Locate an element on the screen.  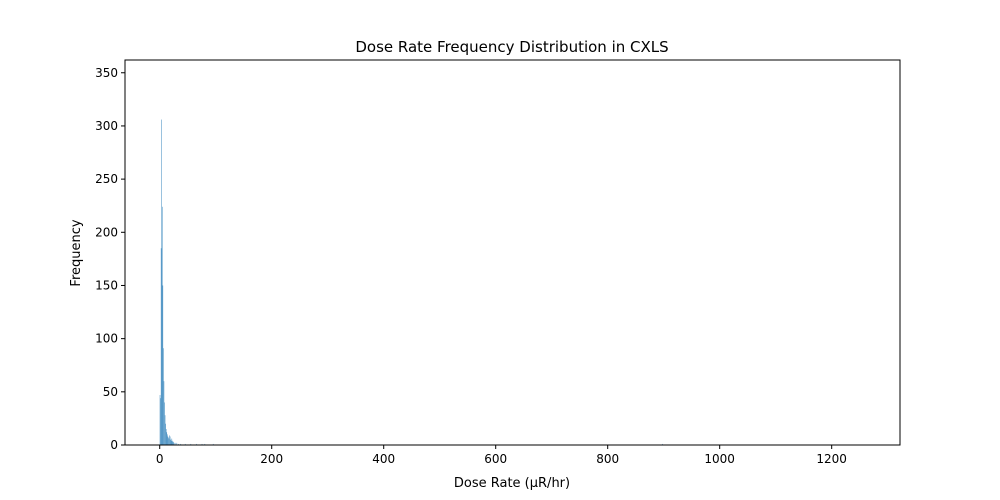
x-tick-label: 800 is located at coordinates (607, 459).